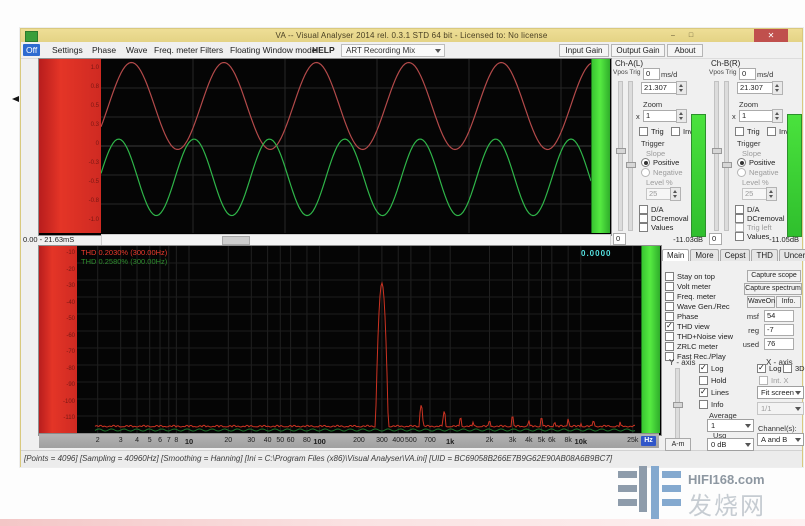 Image resolution: width=805 pixels, height=526 pixels. Describe the element at coordinates (393, 50) in the screenshot. I see `recording-source-combo: ART Recording Mix` at that location.